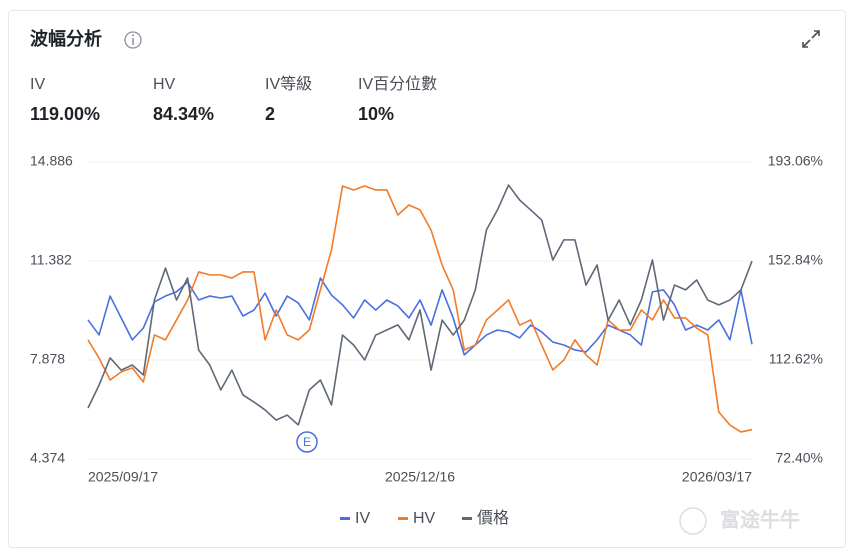 Image resolution: width=857 pixels, height=560 pixels. What do you see at coordinates (270, 114) in the screenshot?
I see `stat-value: 2` at bounding box center [270, 114].